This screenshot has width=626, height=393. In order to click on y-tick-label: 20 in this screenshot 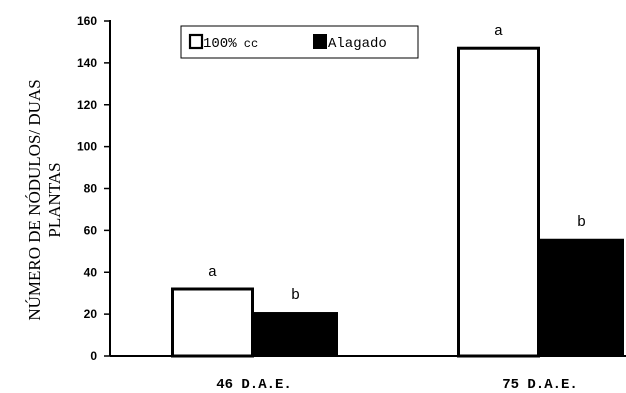, I will do `click(91, 314)`.